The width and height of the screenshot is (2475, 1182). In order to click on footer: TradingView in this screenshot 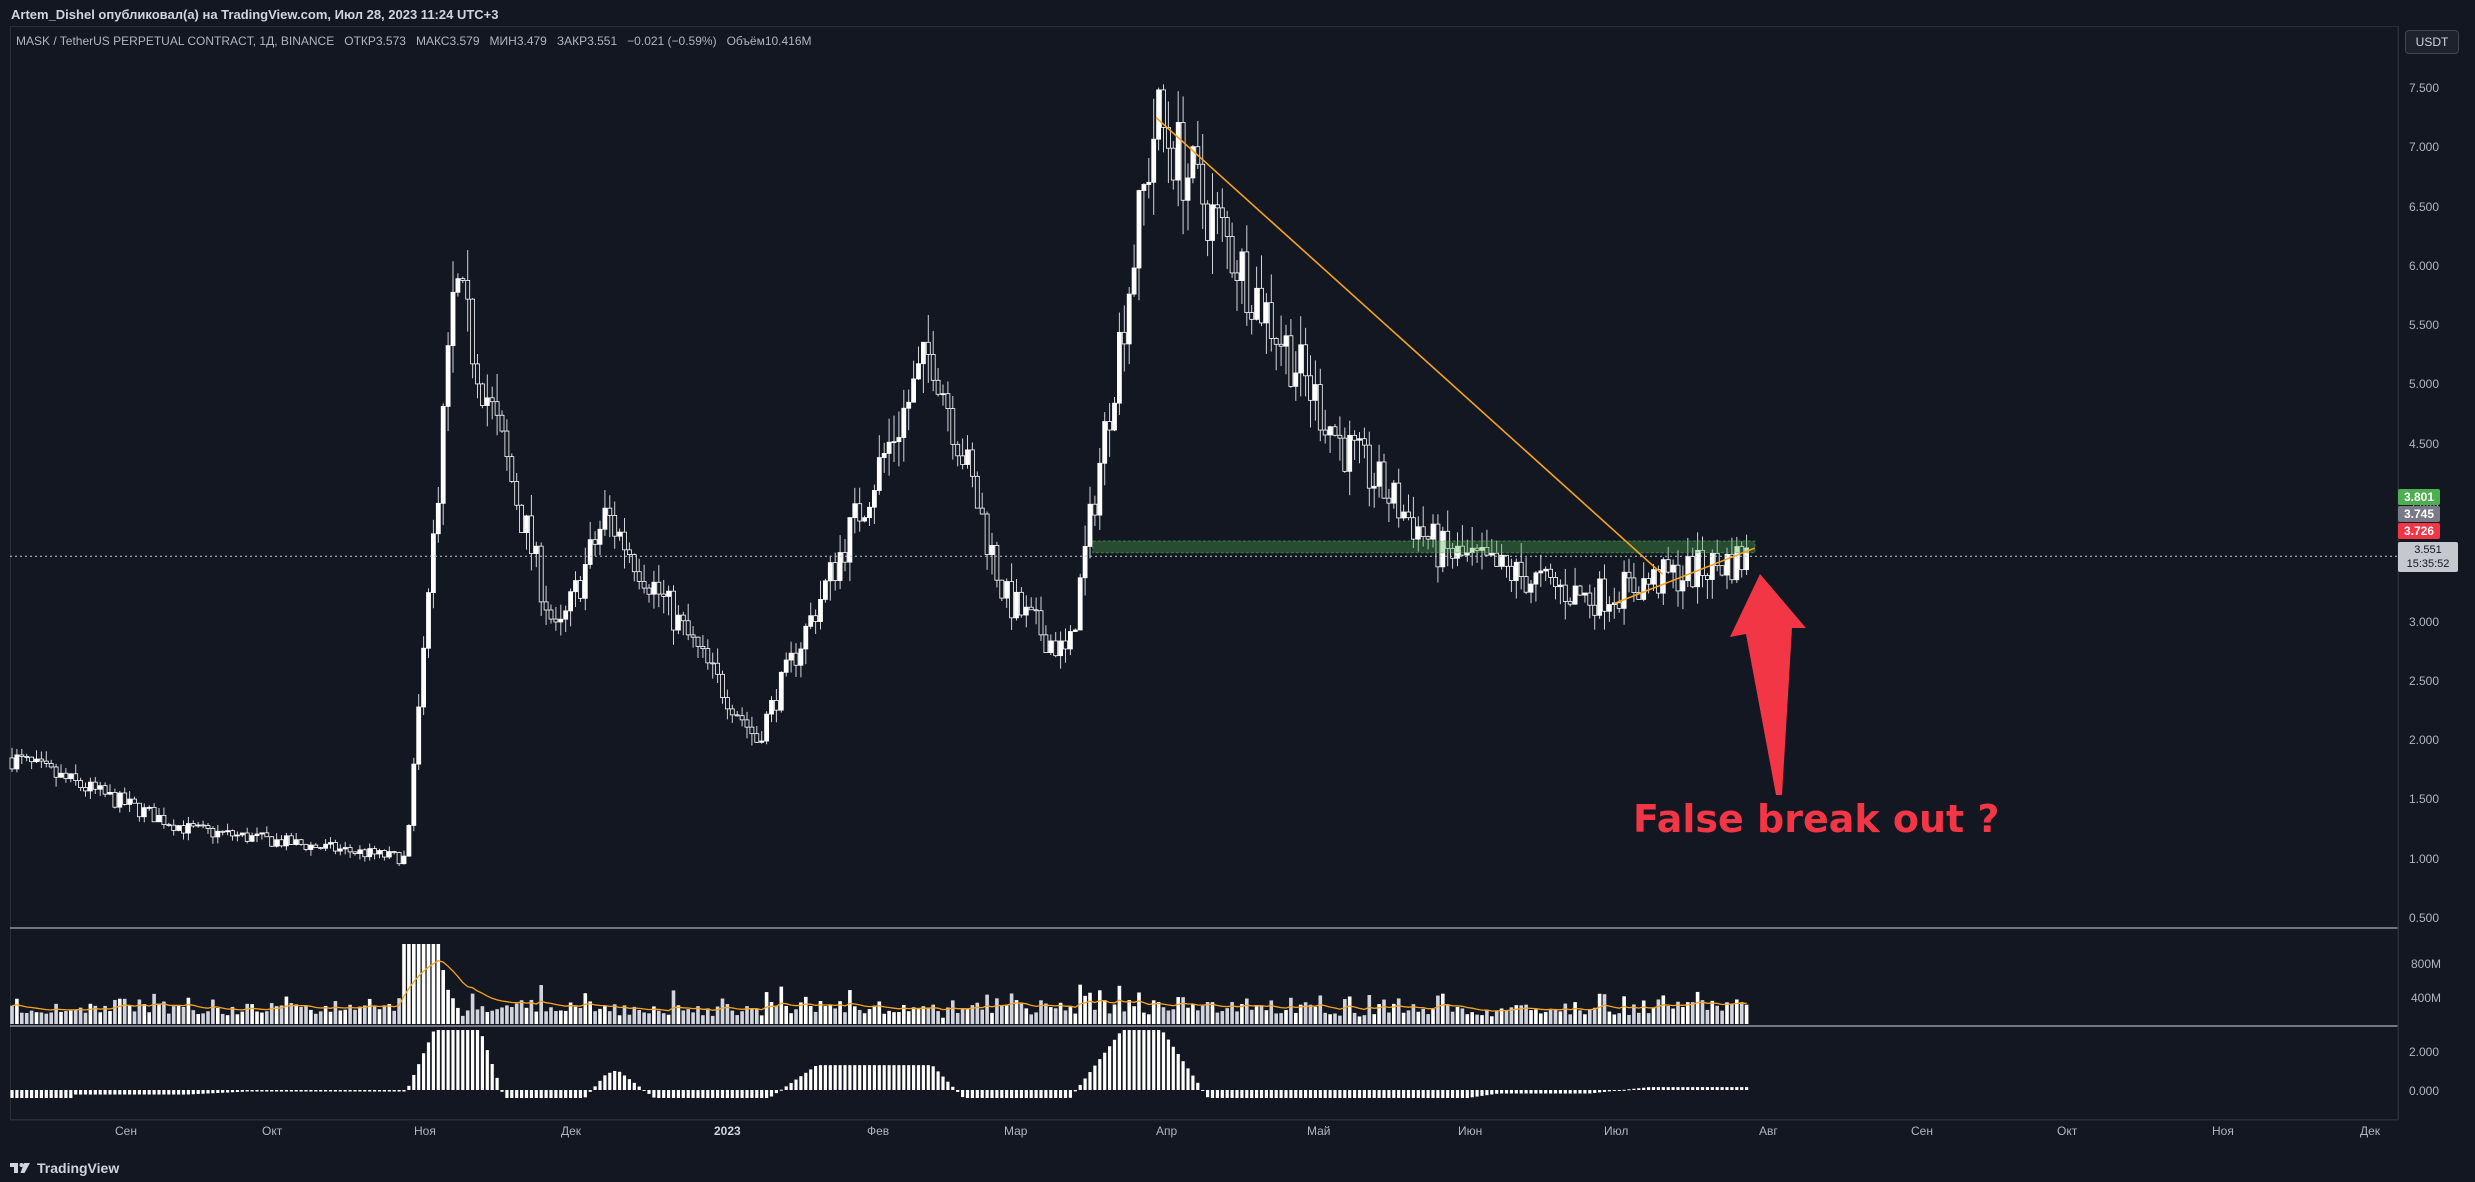, I will do `click(1237, 1168)`.